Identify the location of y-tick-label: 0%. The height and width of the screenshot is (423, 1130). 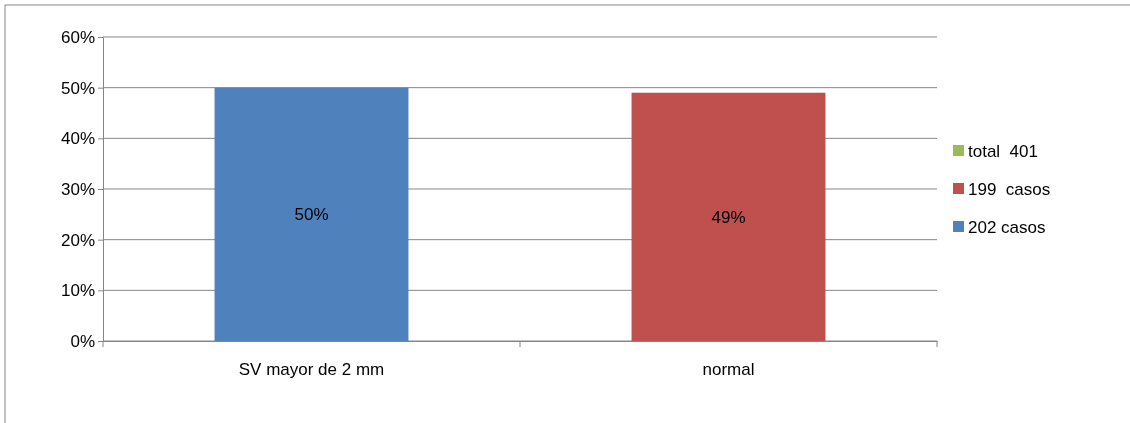
(82, 341).